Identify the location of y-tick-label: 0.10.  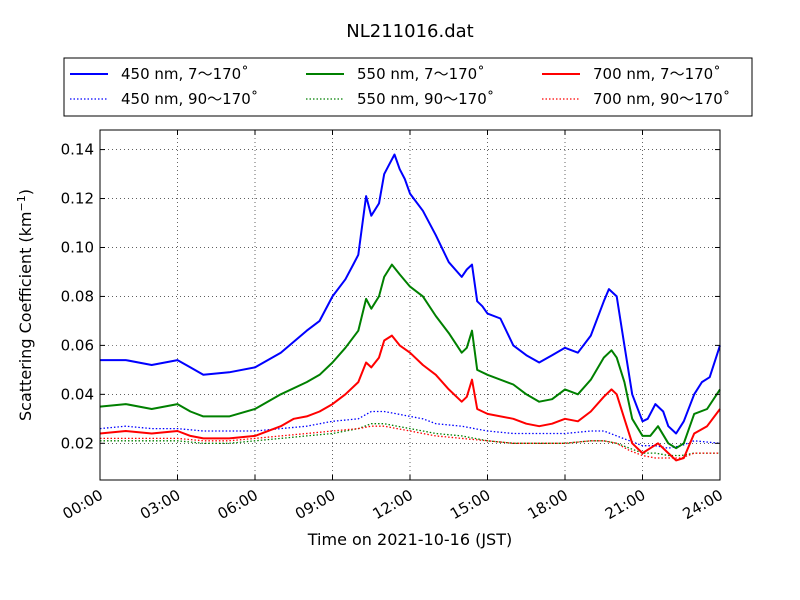
(77, 247).